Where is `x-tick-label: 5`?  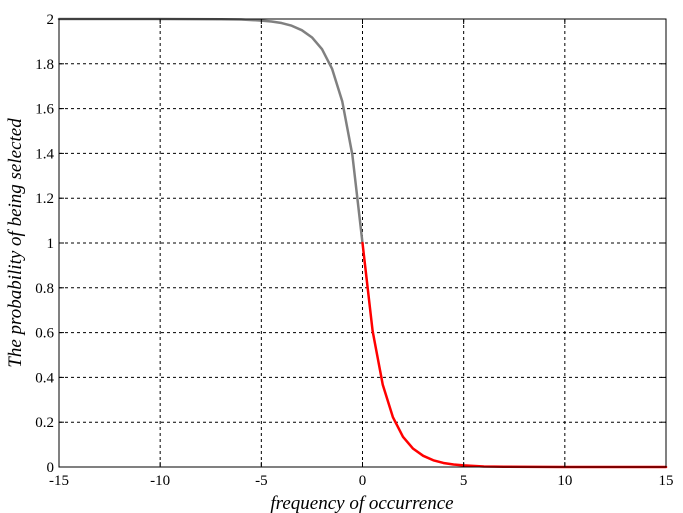
x-tick-label: 5 is located at coordinates (464, 481).